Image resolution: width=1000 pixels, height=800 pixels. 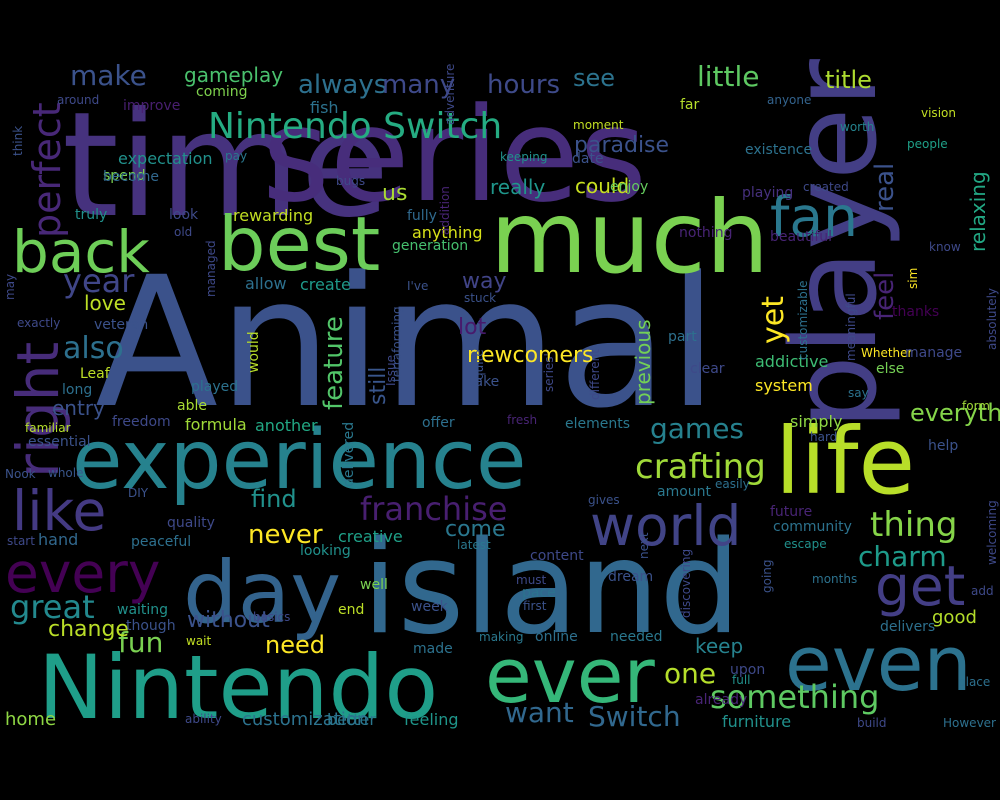 What do you see at coordinates (151, 106) in the screenshot?
I see `word-improve: improve` at bounding box center [151, 106].